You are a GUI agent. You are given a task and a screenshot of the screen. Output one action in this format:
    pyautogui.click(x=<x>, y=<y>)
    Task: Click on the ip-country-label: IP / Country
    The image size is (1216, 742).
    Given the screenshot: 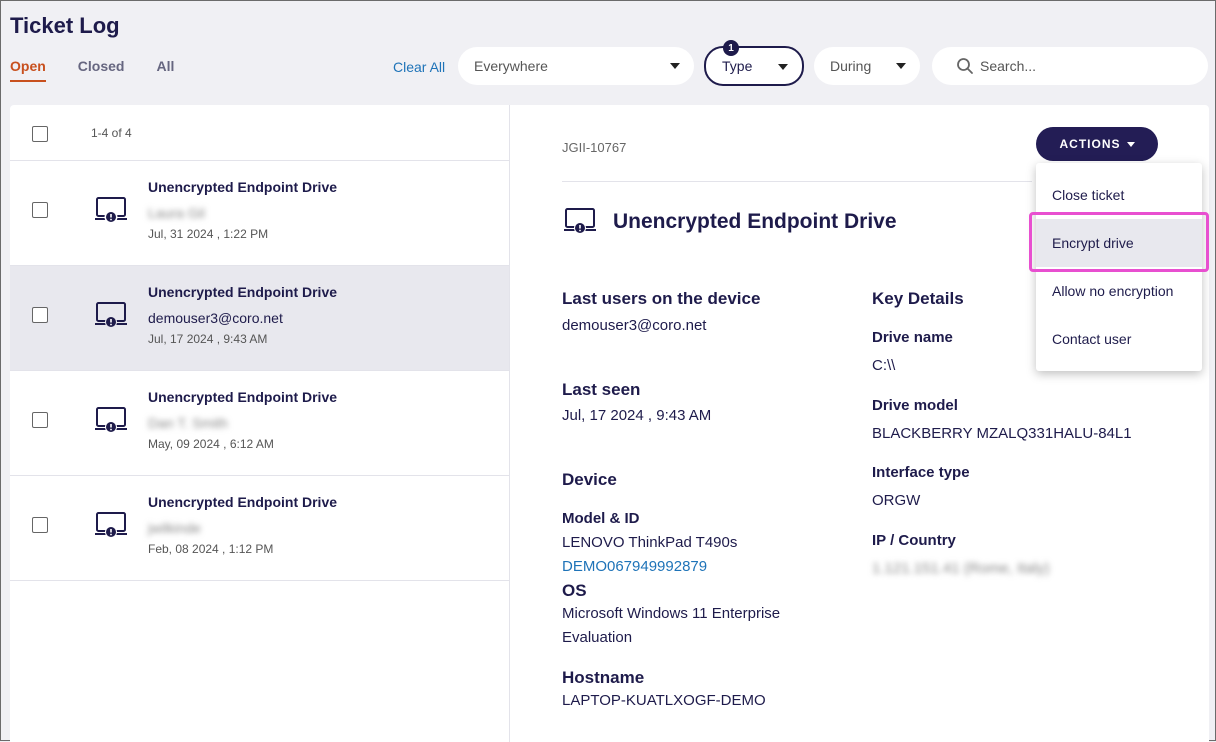 What is the action you would take?
    pyautogui.click(x=914, y=540)
    